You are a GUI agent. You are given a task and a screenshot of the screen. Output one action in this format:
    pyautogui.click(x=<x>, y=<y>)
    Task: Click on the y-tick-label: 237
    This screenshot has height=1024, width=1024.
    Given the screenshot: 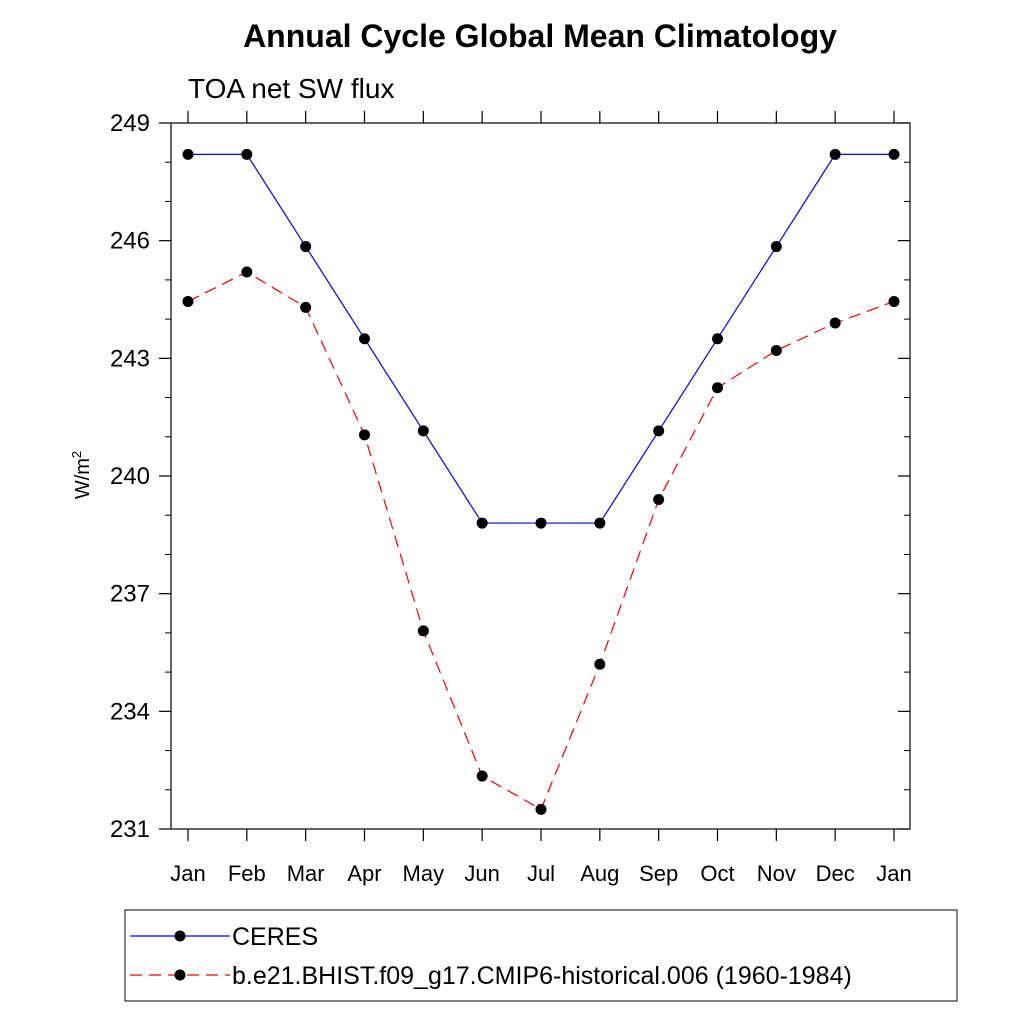 What is the action you would take?
    pyautogui.click(x=130, y=594)
    